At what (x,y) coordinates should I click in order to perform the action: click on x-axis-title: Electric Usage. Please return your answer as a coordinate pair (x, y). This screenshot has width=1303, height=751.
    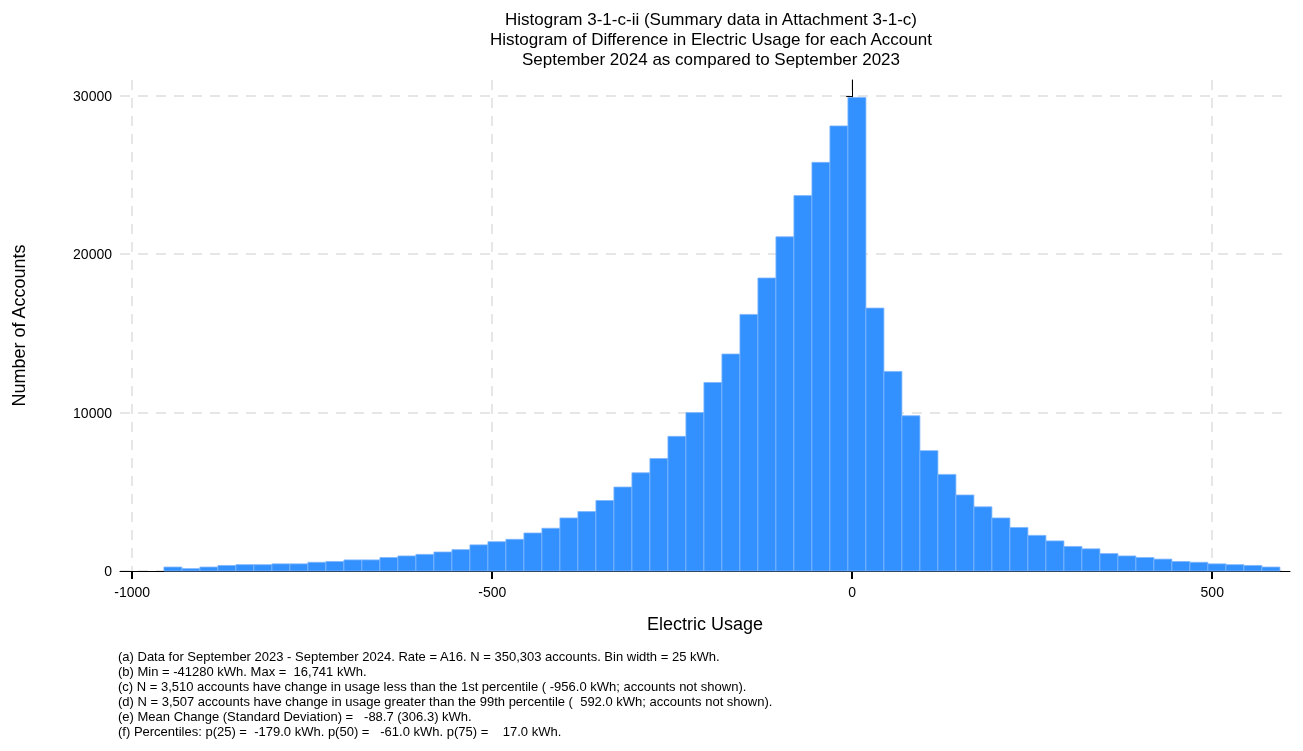
    Looking at the image, I should click on (705, 624).